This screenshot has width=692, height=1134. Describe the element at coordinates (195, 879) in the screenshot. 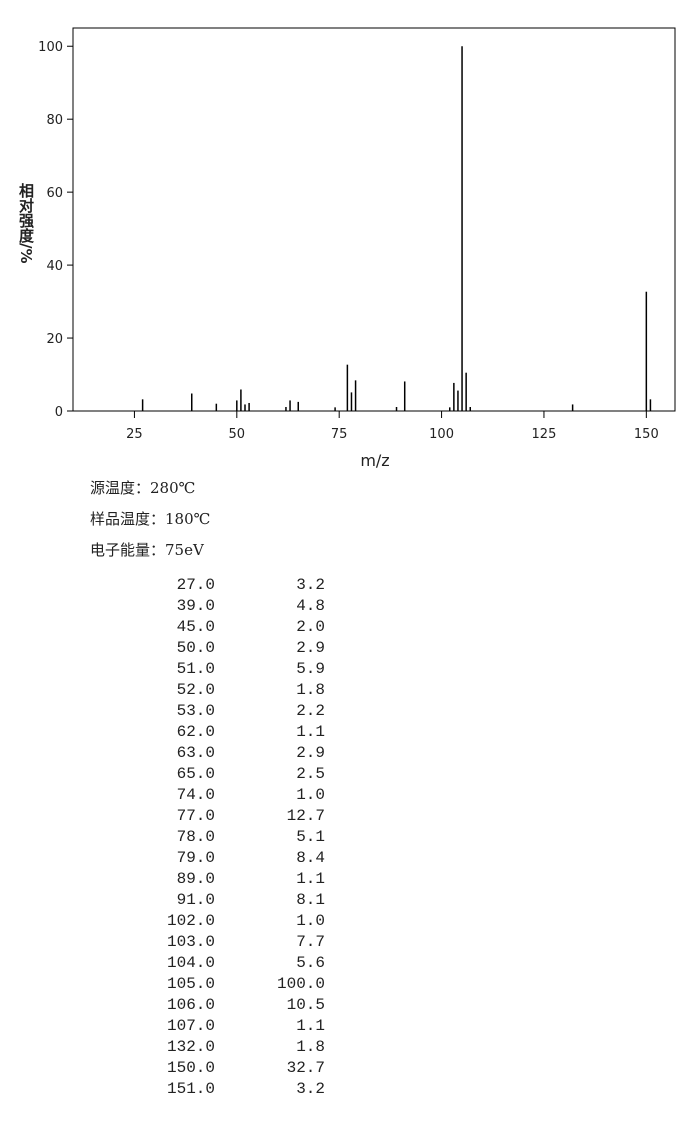

I see `mz-cell: 89.0` at that location.